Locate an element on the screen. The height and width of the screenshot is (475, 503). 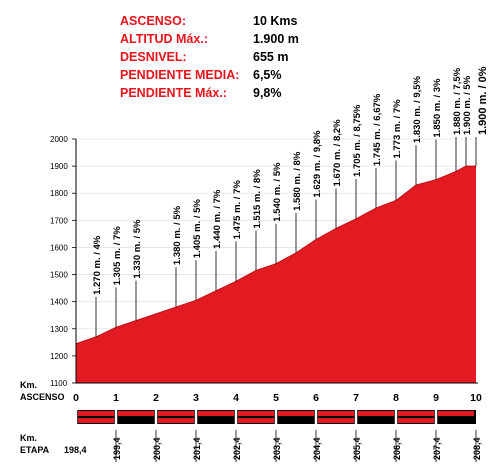
km-tick-label: 4 is located at coordinates (236, 398).